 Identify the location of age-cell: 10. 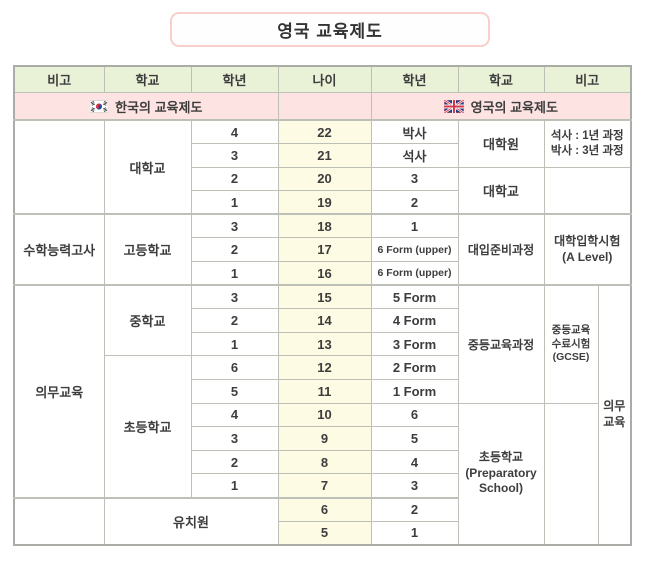
(324, 415).